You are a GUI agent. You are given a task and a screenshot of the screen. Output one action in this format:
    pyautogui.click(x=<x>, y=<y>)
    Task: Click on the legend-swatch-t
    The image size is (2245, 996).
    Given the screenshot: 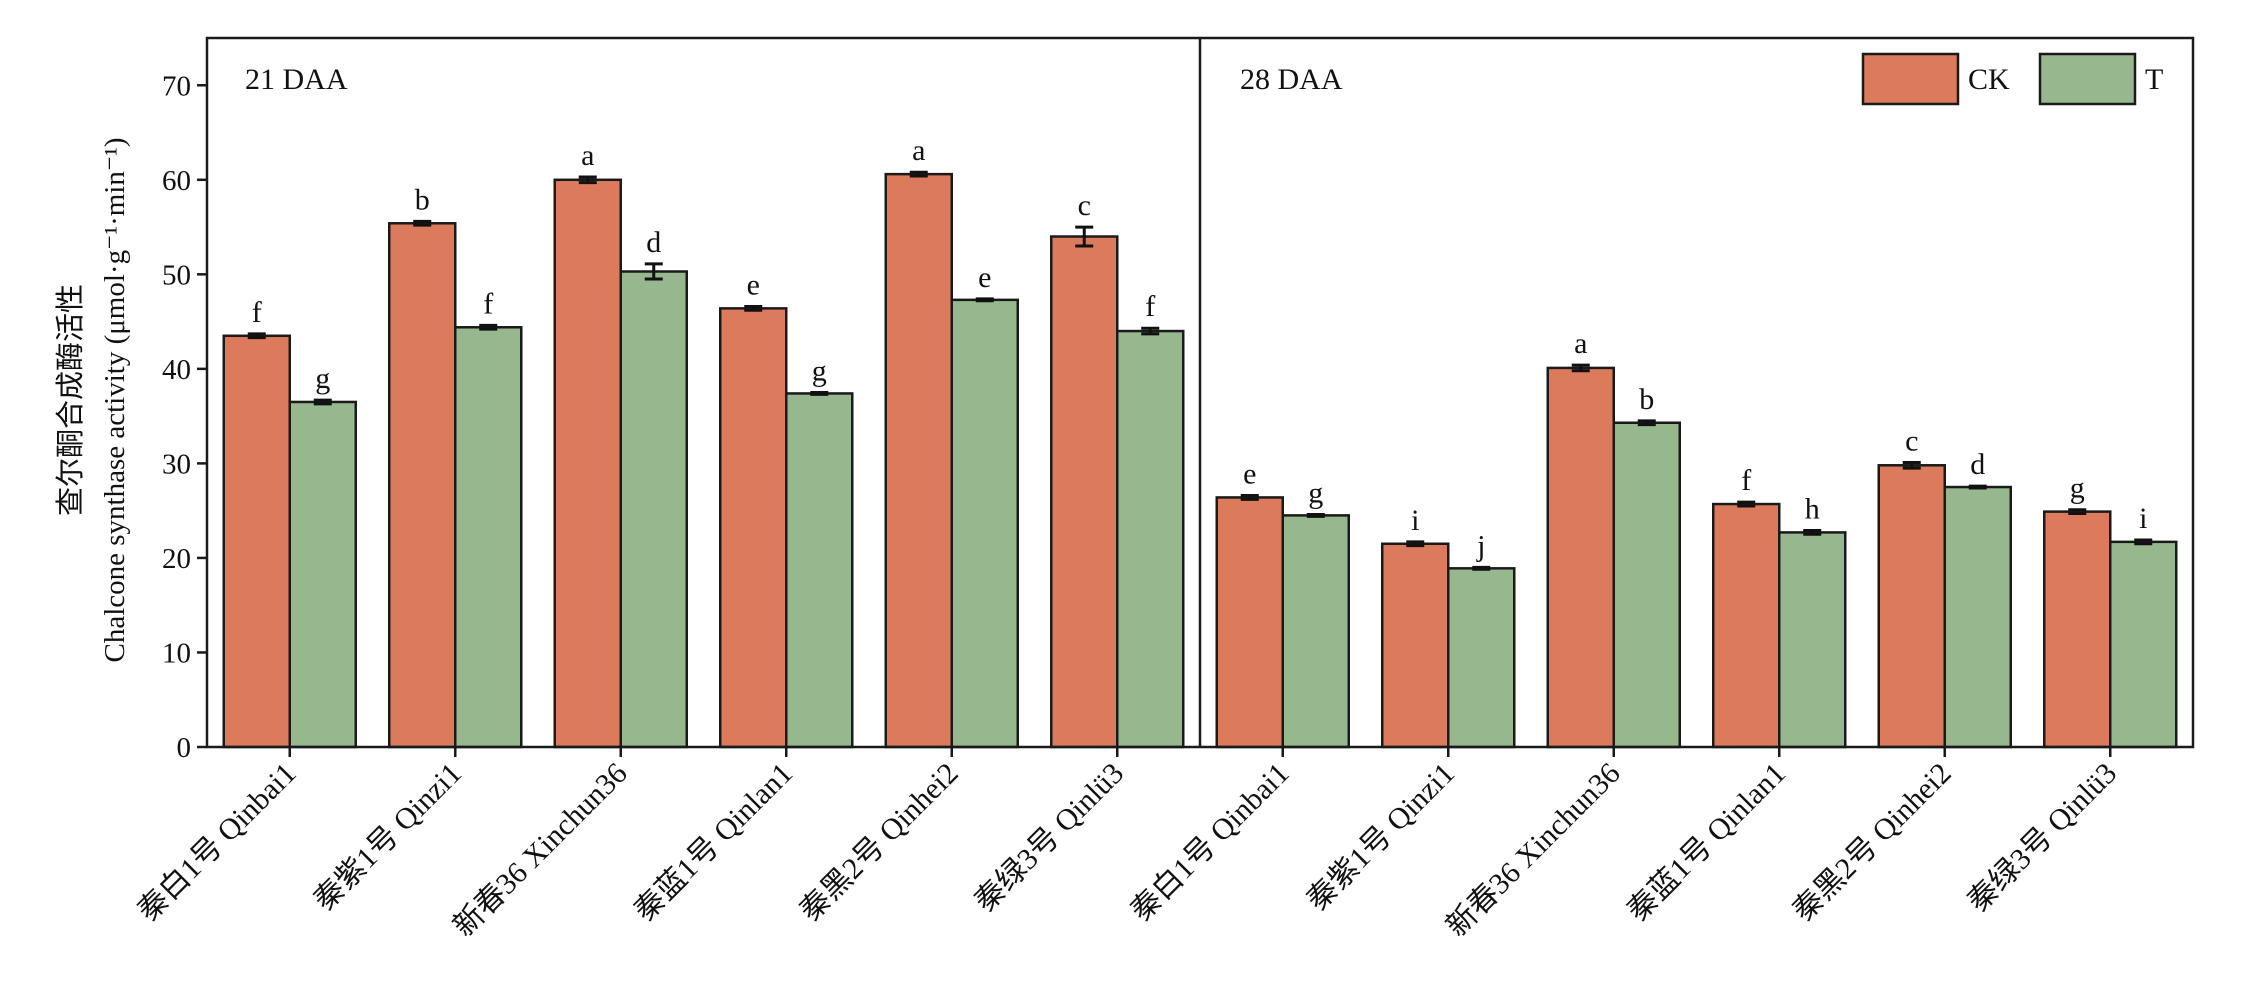 What is the action you would take?
    pyautogui.click(x=2087, y=79)
    